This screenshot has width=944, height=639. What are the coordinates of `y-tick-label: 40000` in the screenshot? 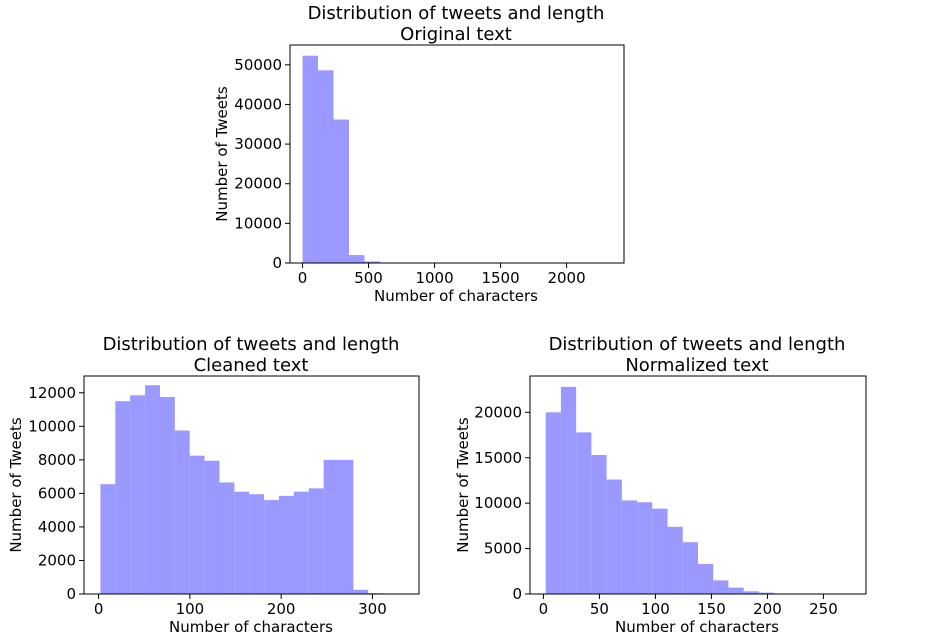 It's located at (258, 104).